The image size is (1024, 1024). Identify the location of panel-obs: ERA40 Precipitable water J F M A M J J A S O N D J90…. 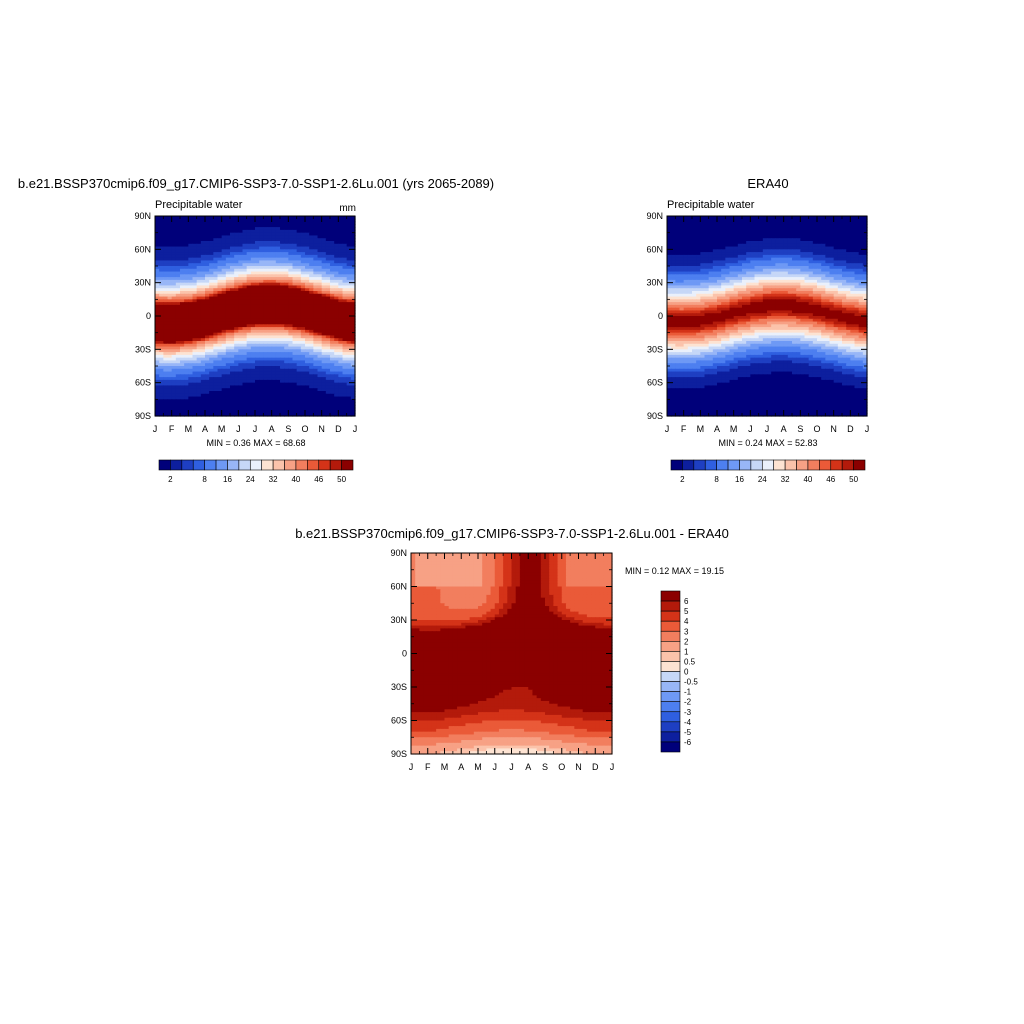
(757, 330).